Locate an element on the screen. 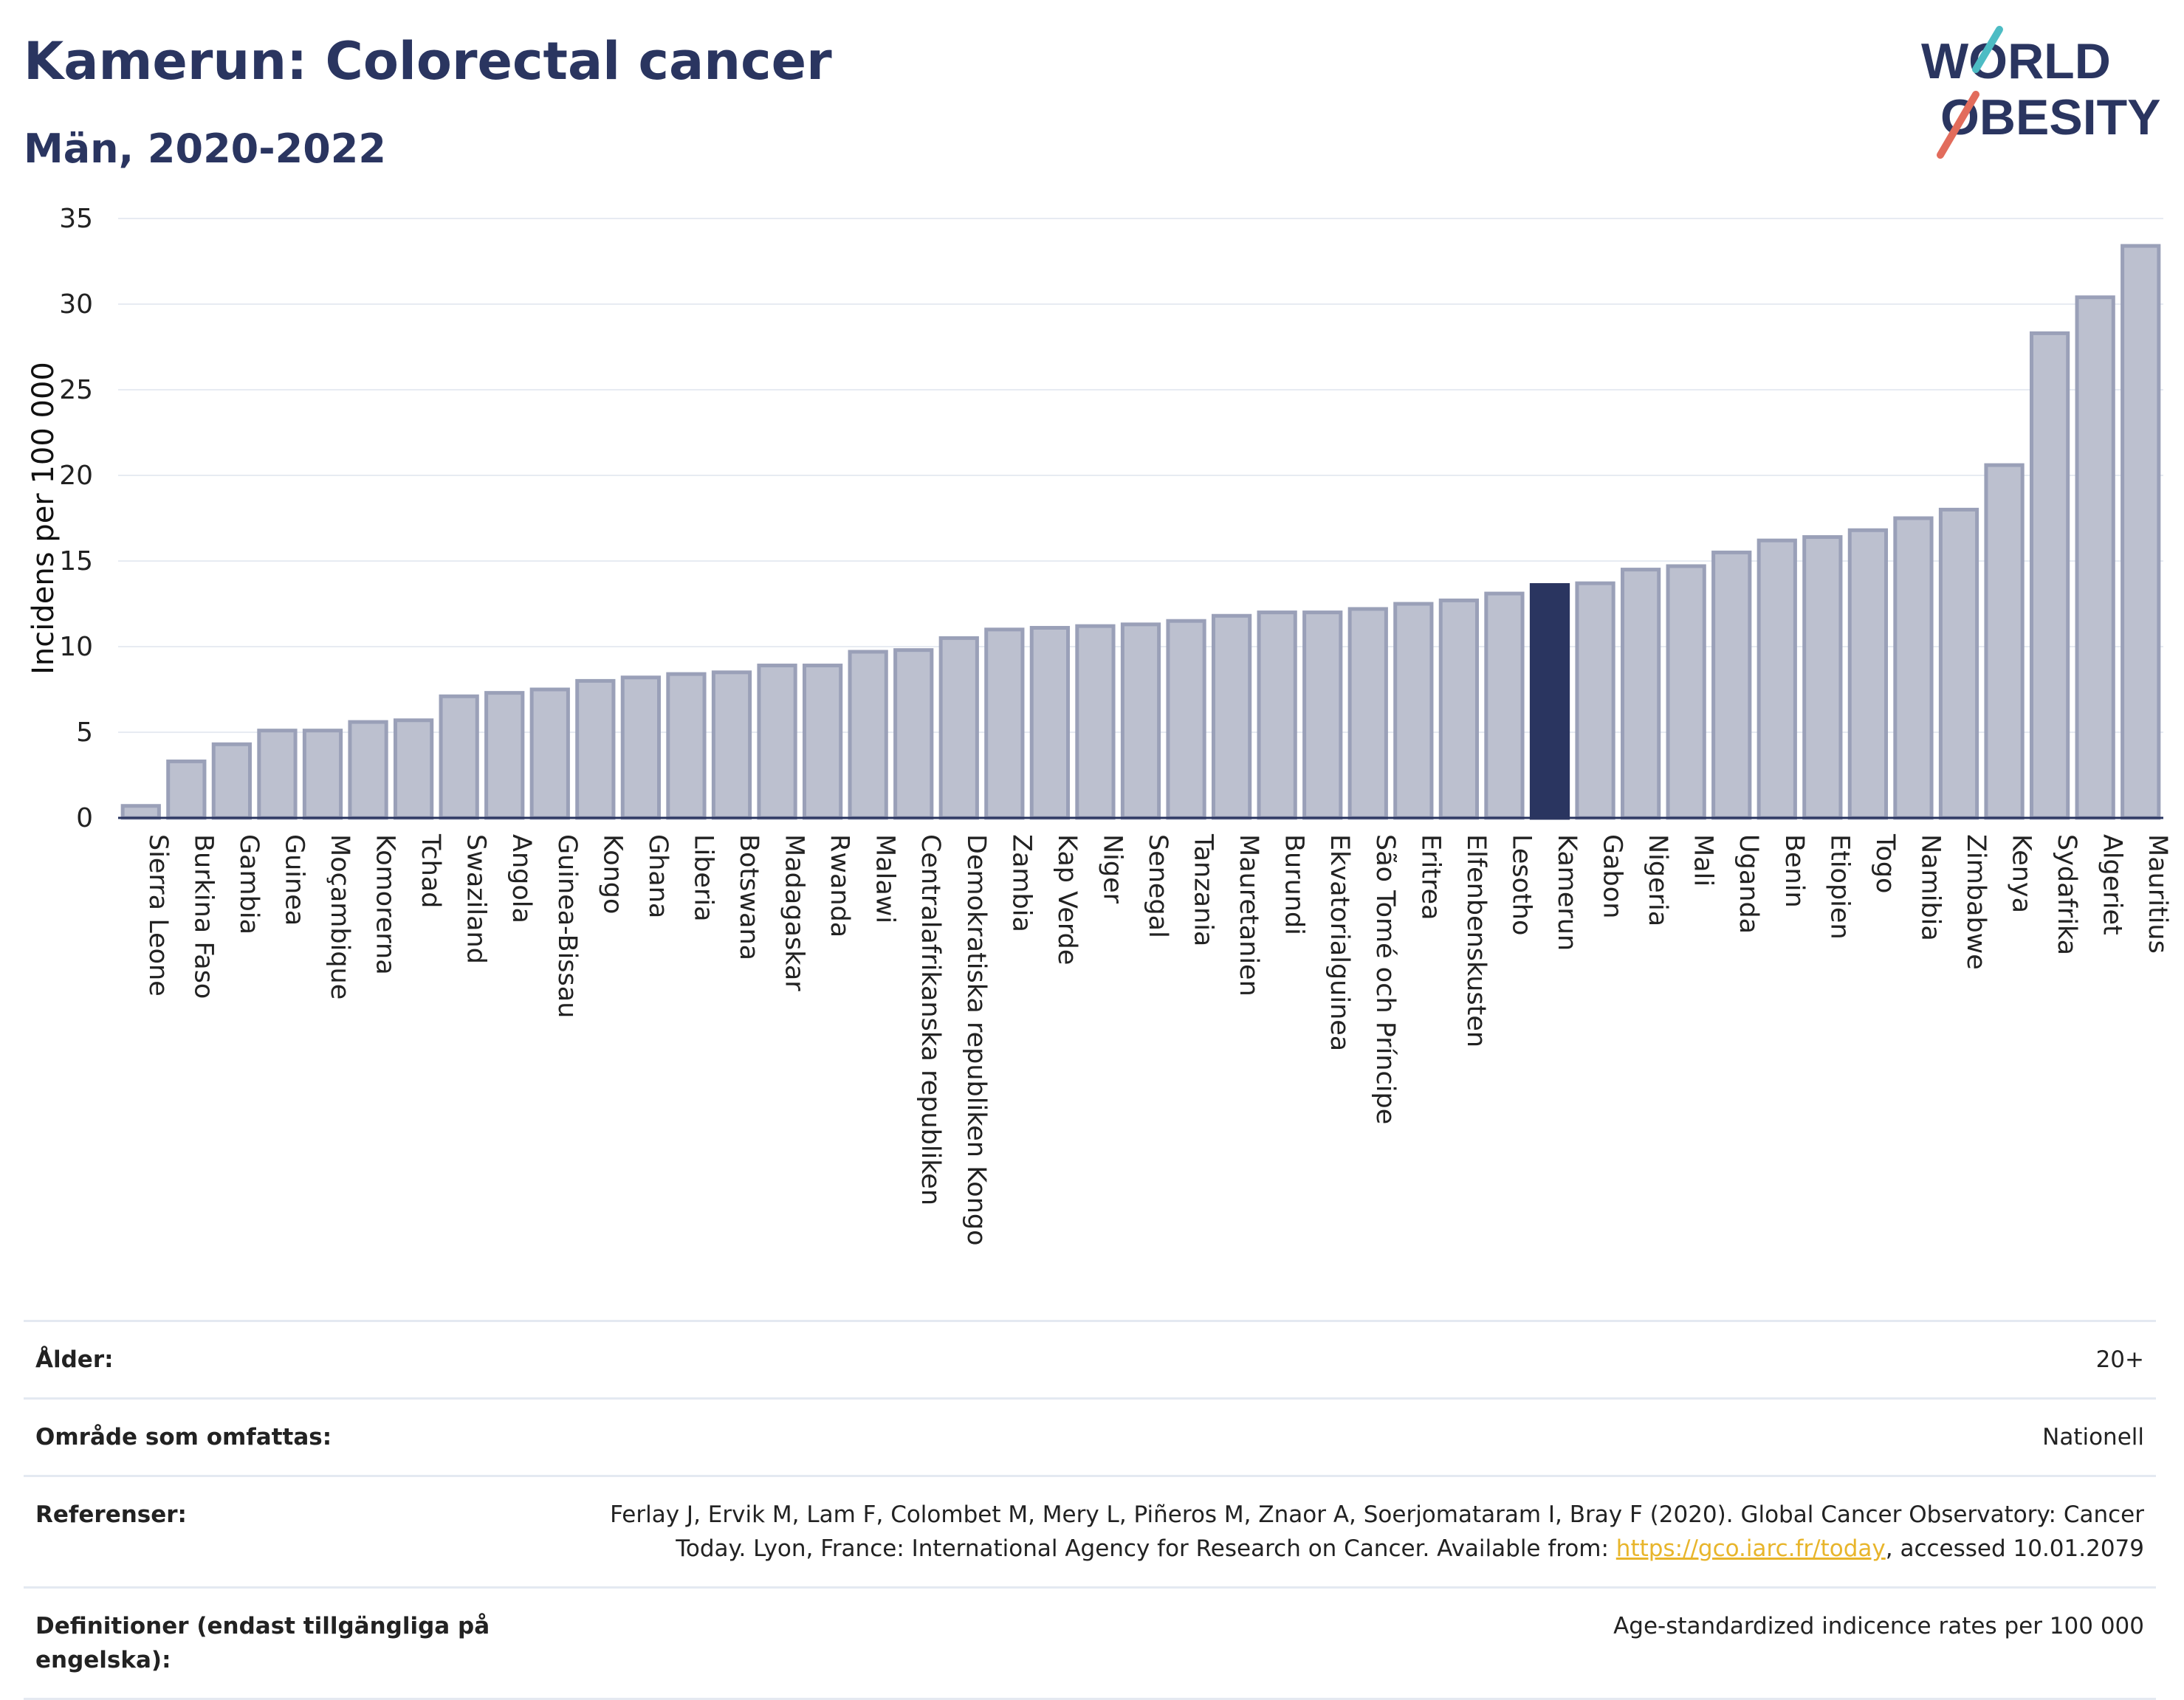 This screenshot has height=1700, width=2184. y-axis-label: Incidens per 100 000 is located at coordinates (44, 518).